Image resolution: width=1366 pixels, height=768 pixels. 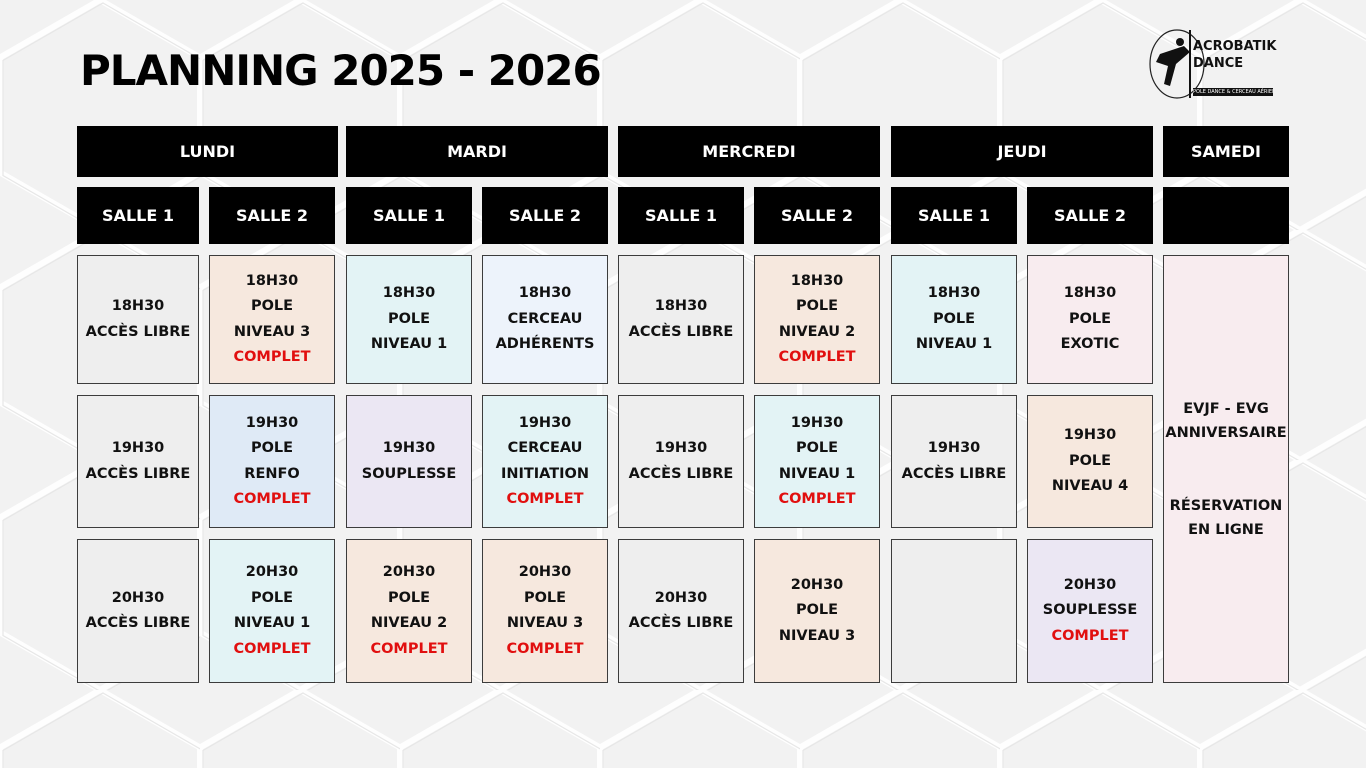 What do you see at coordinates (1226, 151) in the screenshot?
I see `day-header-samedi: SAMEDI` at bounding box center [1226, 151].